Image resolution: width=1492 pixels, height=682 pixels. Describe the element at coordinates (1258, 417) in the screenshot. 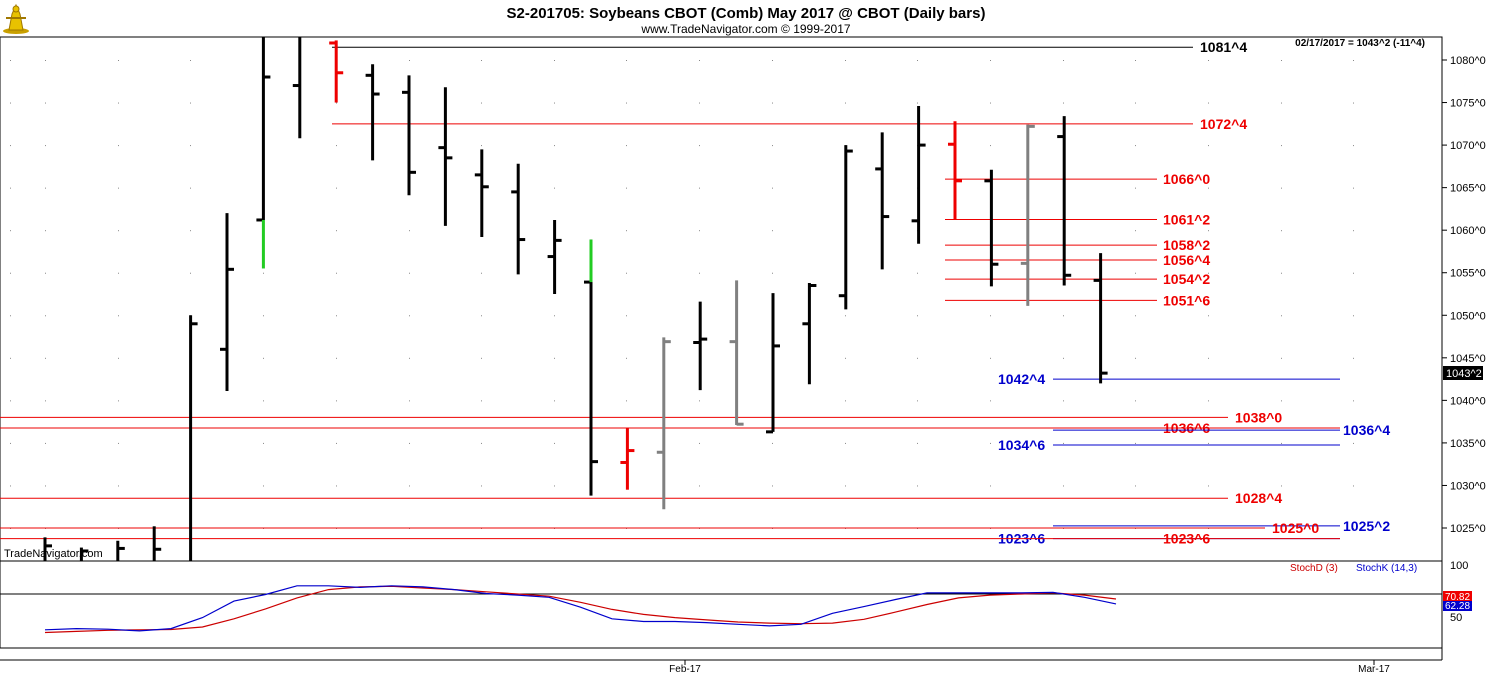

I see `level-label: 1038^0` at that location.